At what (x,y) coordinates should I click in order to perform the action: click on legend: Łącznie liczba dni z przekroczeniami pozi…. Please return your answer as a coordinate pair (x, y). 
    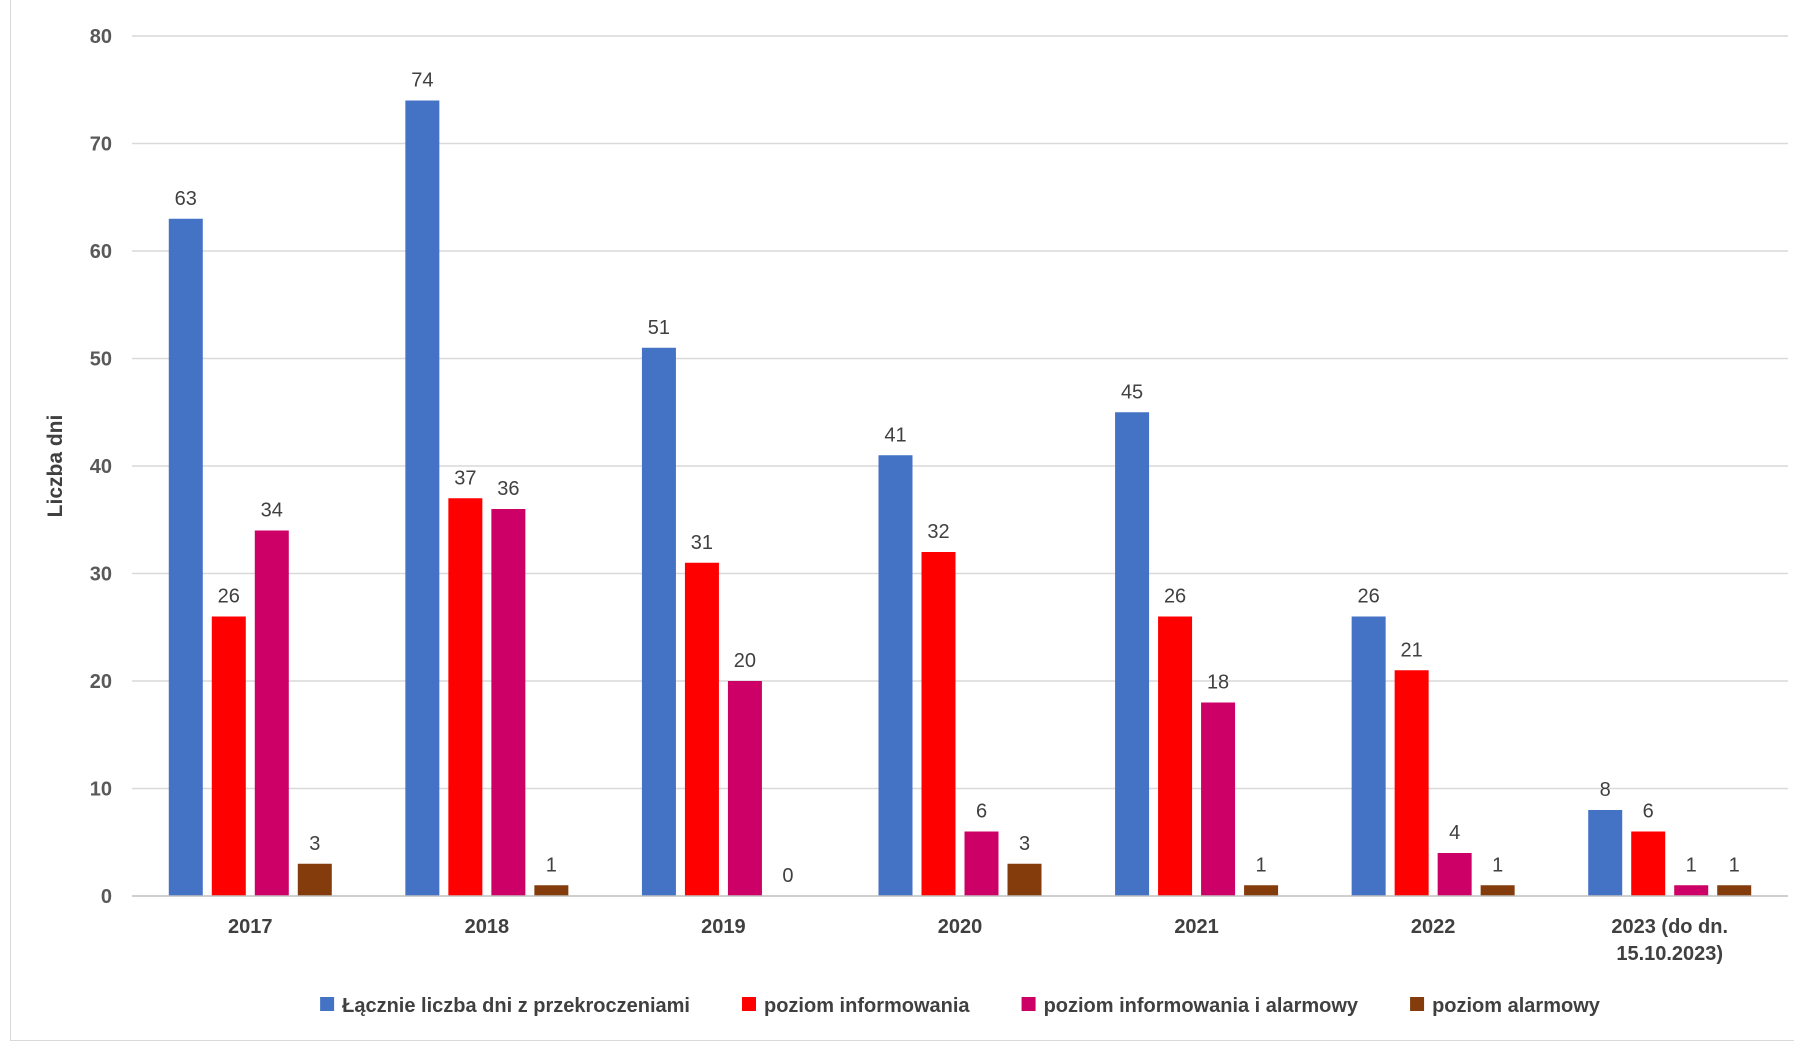
    Looking at the image, I should click on (960, 1006).